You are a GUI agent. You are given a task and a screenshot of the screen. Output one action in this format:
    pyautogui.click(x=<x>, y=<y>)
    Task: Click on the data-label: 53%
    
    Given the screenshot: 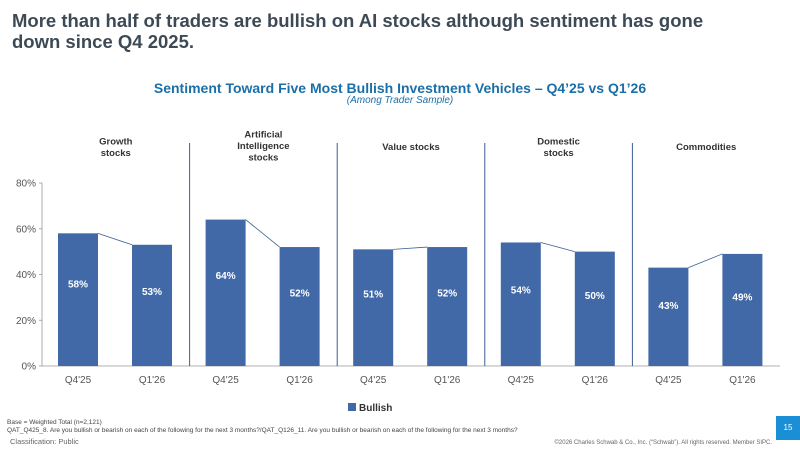 What is the action you would take?
    pyautogui.click(x=152, y=292)
    